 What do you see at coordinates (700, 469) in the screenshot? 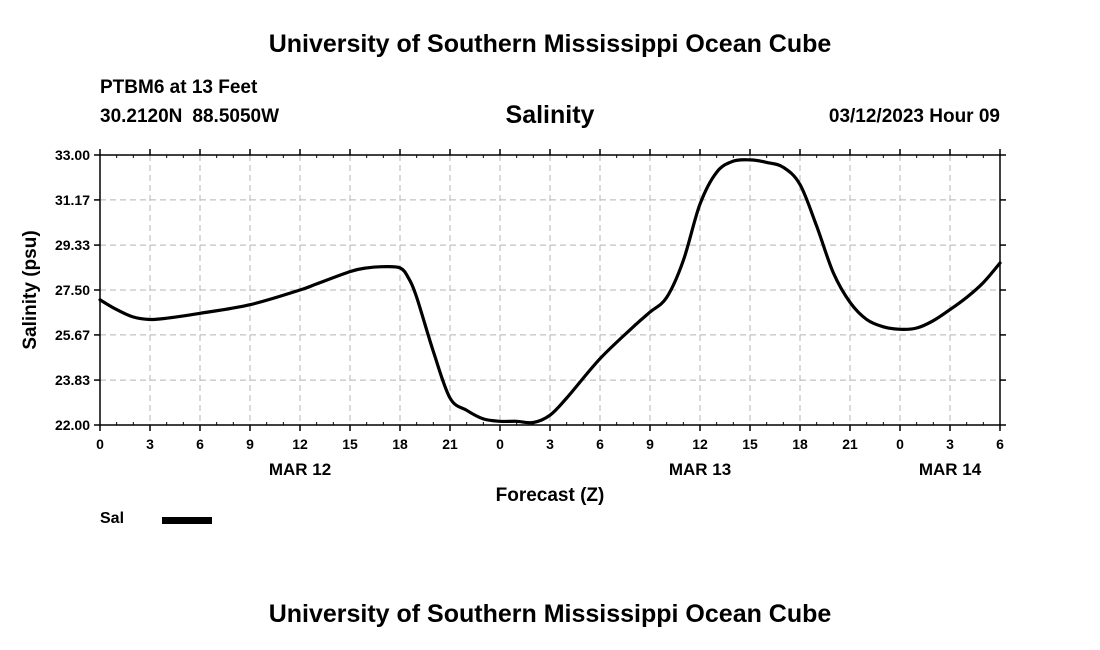
I see `date-label: MAR 13` at bounding box center [700, 469].